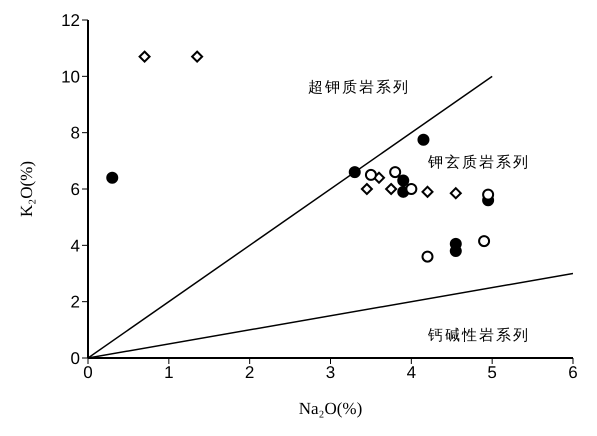 Image resolution: width=597 pixels, height=436 pixels. I want to click on y-tick-label: 4, so click(75, 246).